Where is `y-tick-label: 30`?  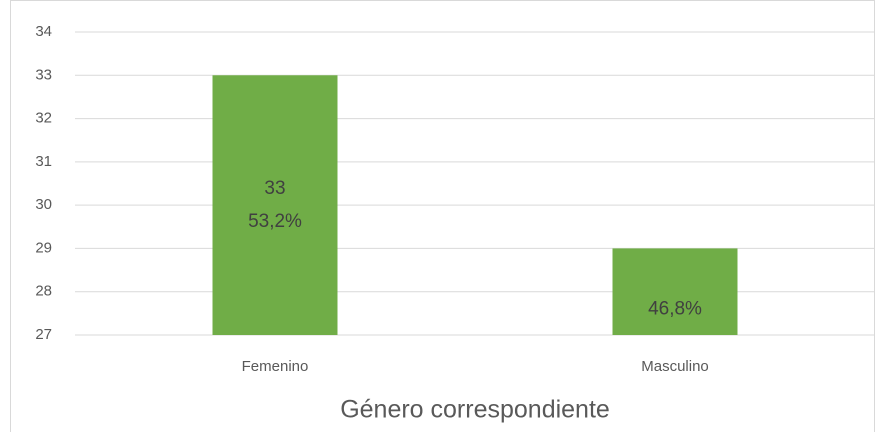 y-tick-label: 30 is located at coordinates (43, 204).